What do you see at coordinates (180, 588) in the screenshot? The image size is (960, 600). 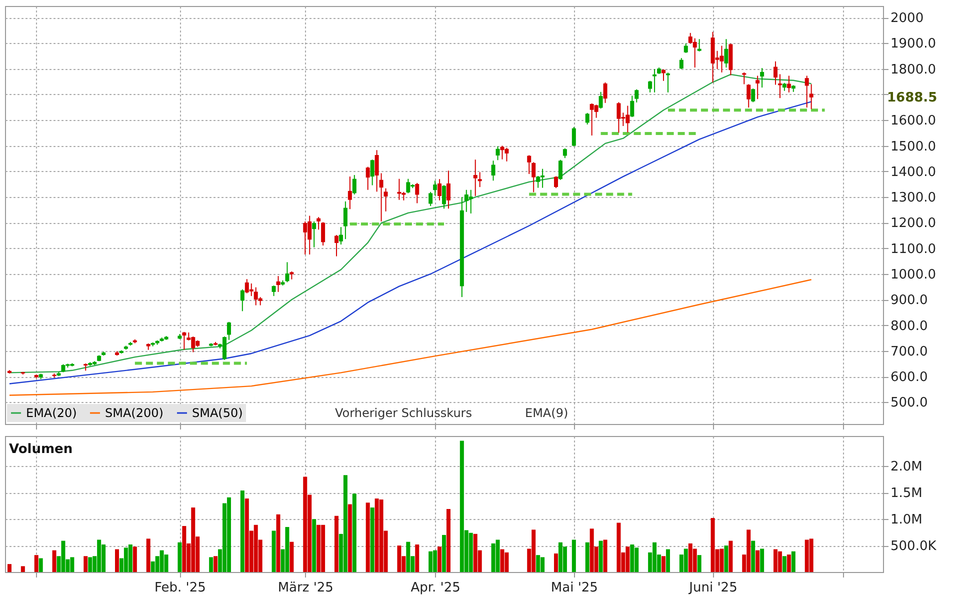 I see `x-tick-label: Feb. '25` at bounding box center [180, 588].